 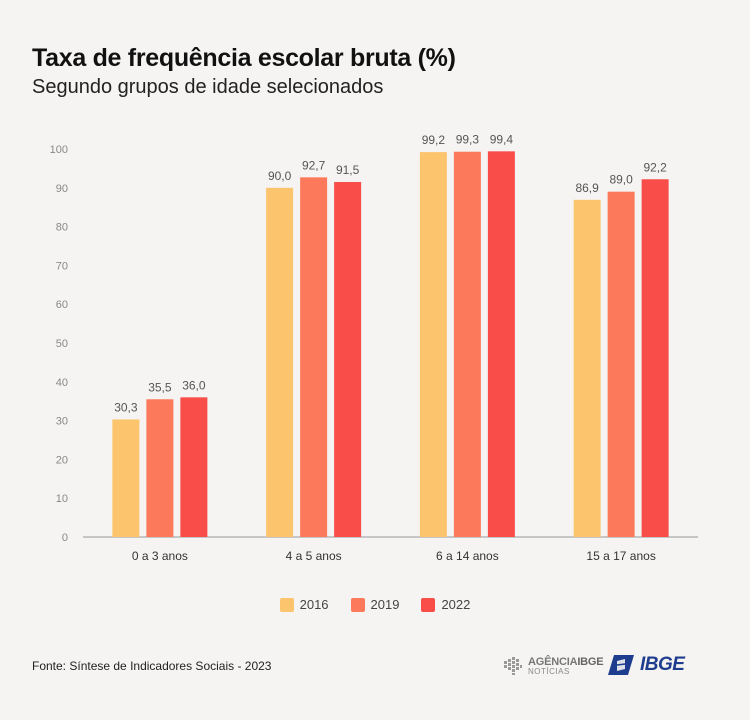 What do you see at coordinates (655, 167) in the screenshot?
I see `data-label: 92,2` at bounding box center [655, 167].